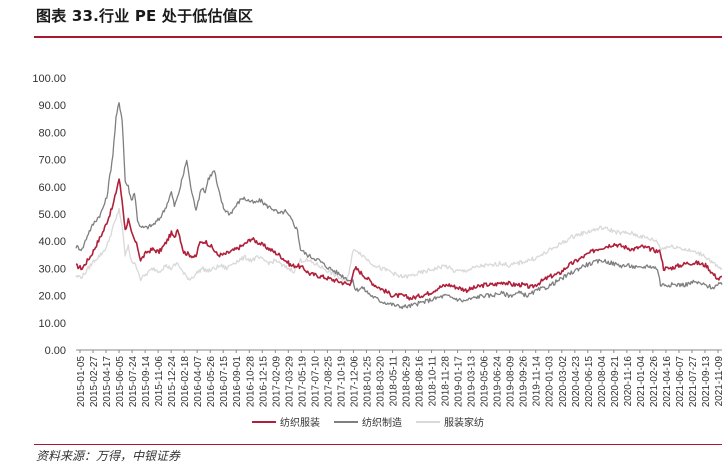  I want to click on x-tick-label: 2021-07-27, so click(693, 382).